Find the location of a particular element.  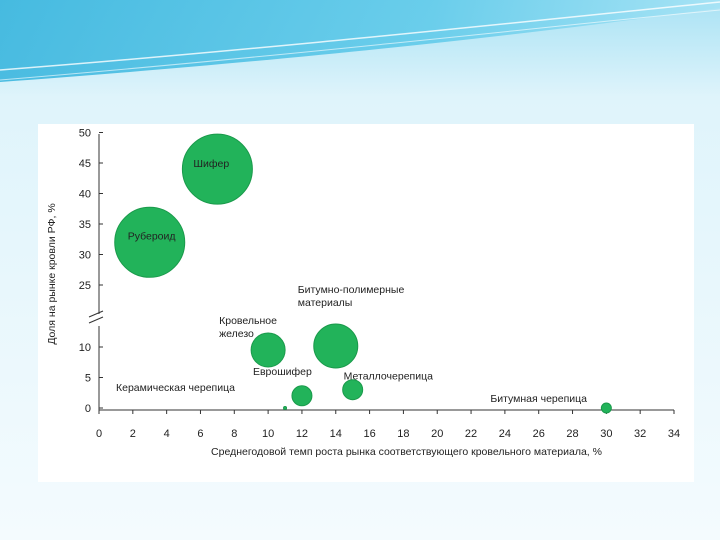

x-tick-label: 28 is located at coordinates (572, 434).